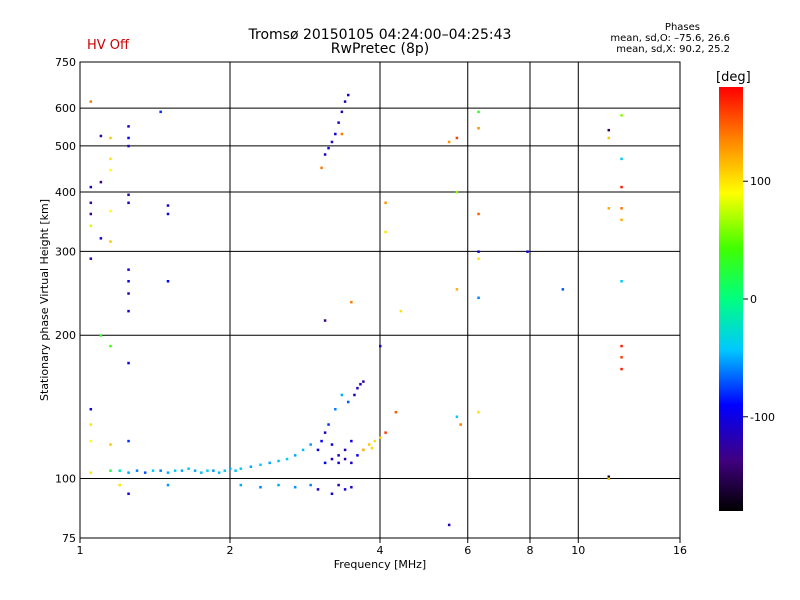 This screenshot has width=800, height=600. Describe the element at coordinates (673, 49) in the screenshot. I see `phases-x-stats: mean, sd,X: 90.2, 25.2` at that location.